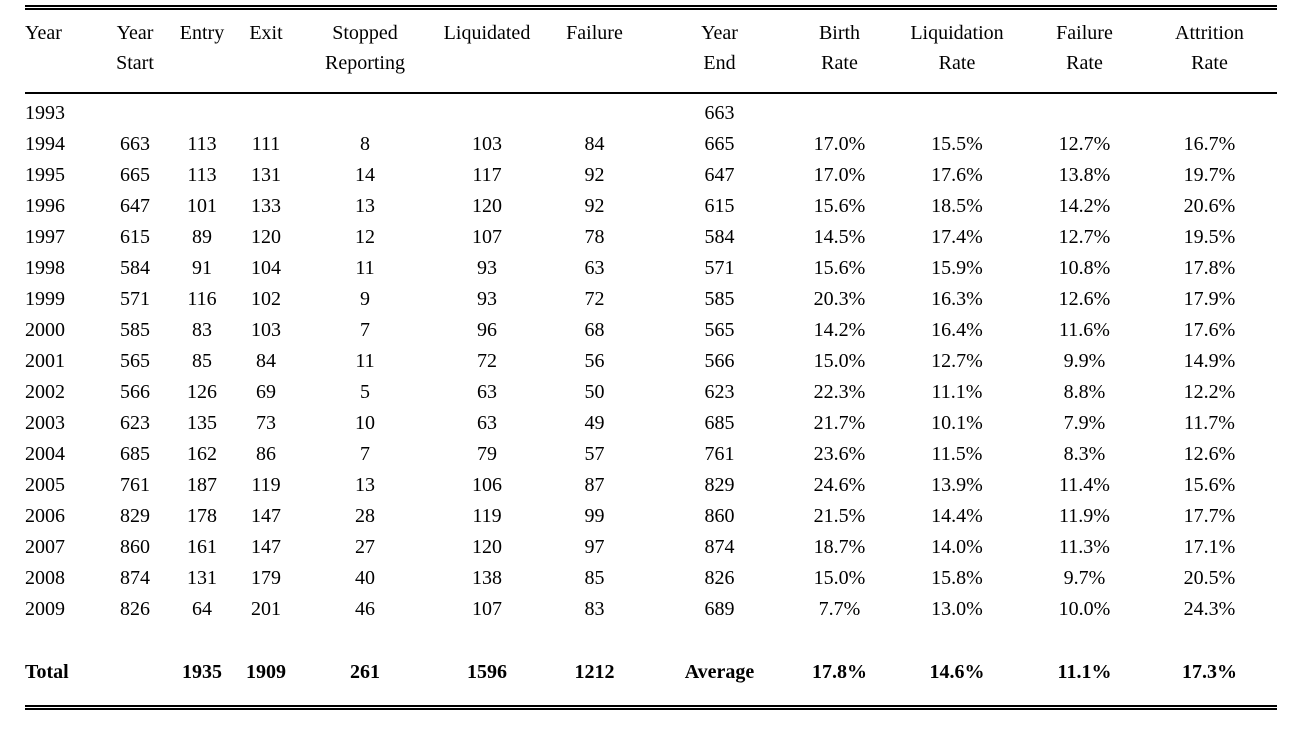 The width and height of the screenshot is (1312, 749). What do you see at coordinates (839, 206) in the screenshot?
I see `cell-birth_rate: 15.6%` at bounding box center [839, 206].